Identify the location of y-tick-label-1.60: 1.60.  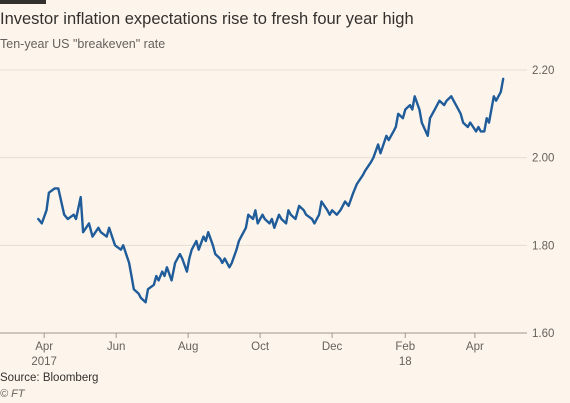
(543, 334).